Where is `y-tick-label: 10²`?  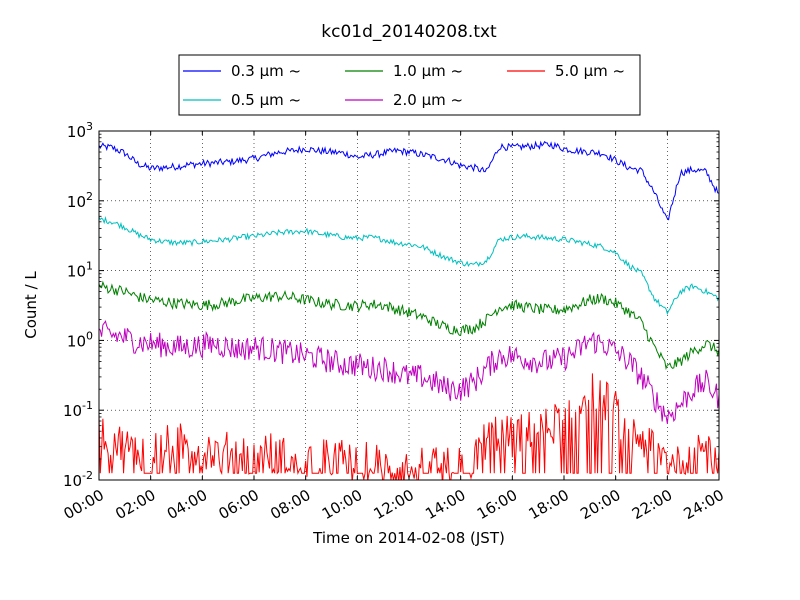
y-tick-label: 10² is located at coordinates (80, 200).